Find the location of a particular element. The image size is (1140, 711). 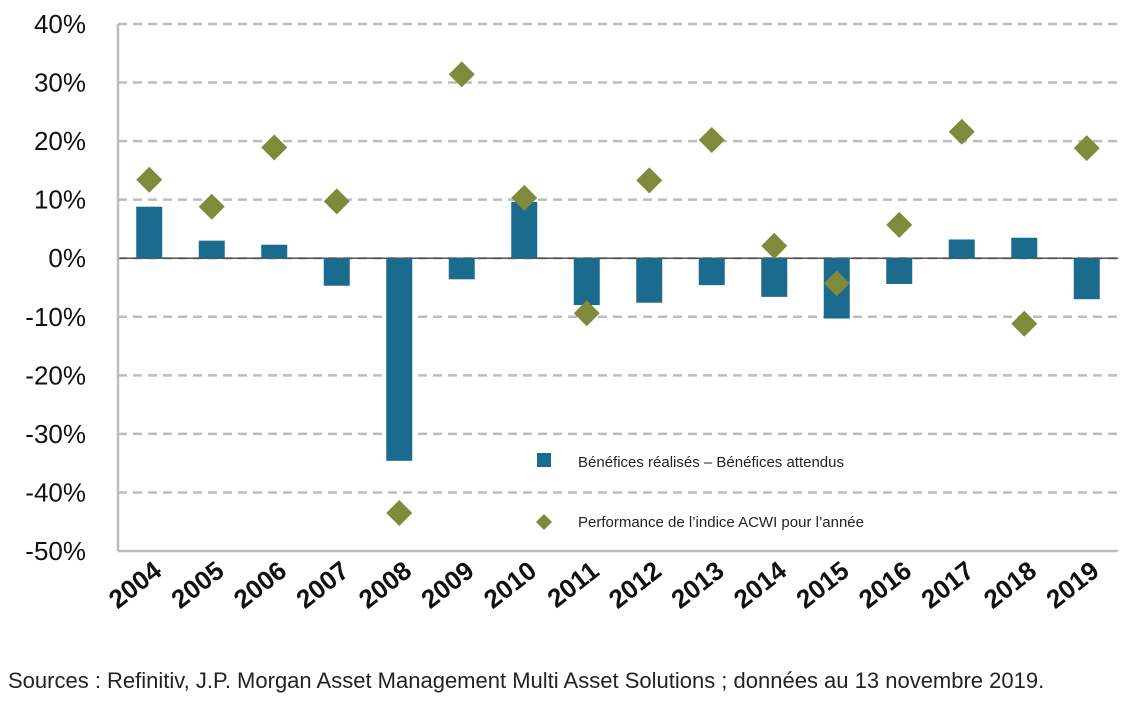

x-tick-label: 2015 is located at coordinates (822, 584).